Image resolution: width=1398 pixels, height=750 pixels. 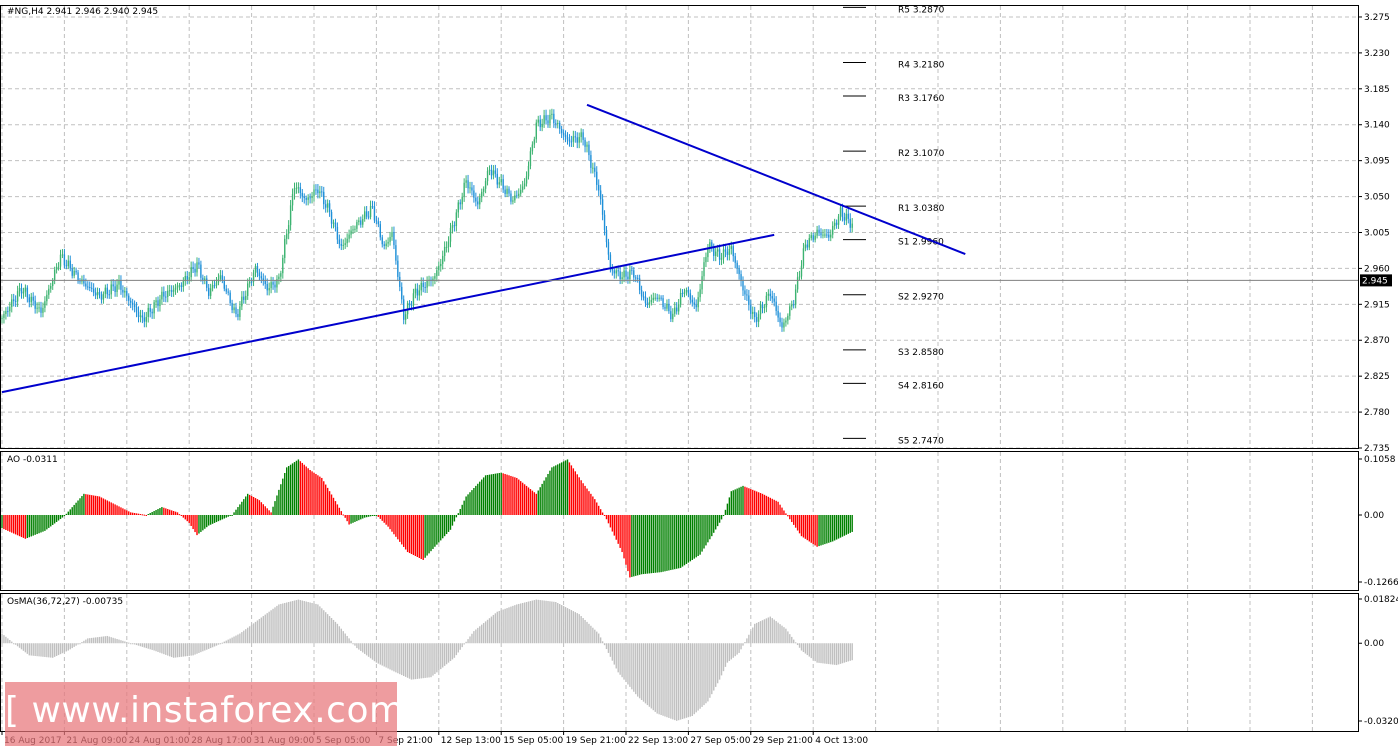 I want to click on x-tick-label: 4 Oct 13:00, so click(x=841, y=741).